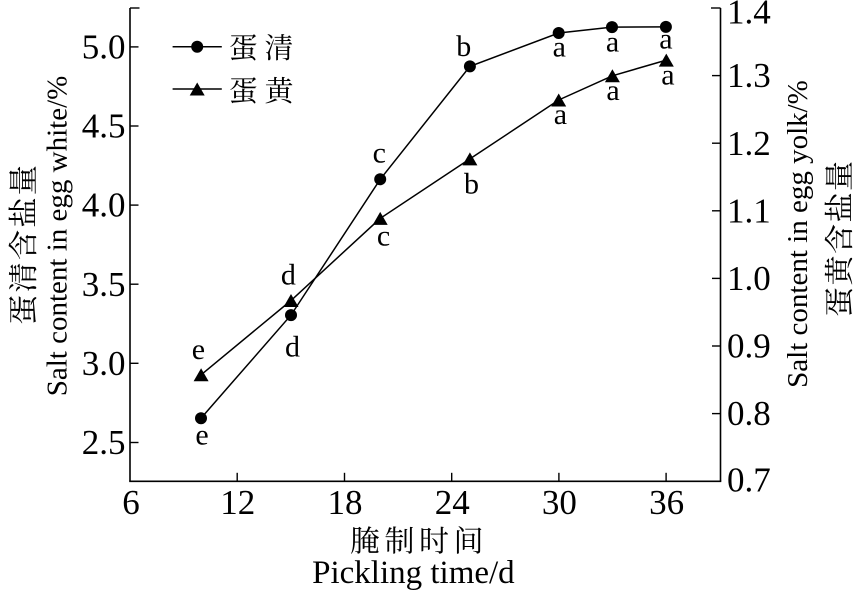 The width and height of the screenshot is (854, 593). I want to click on svg-text: 5.0, so click(104, 47).